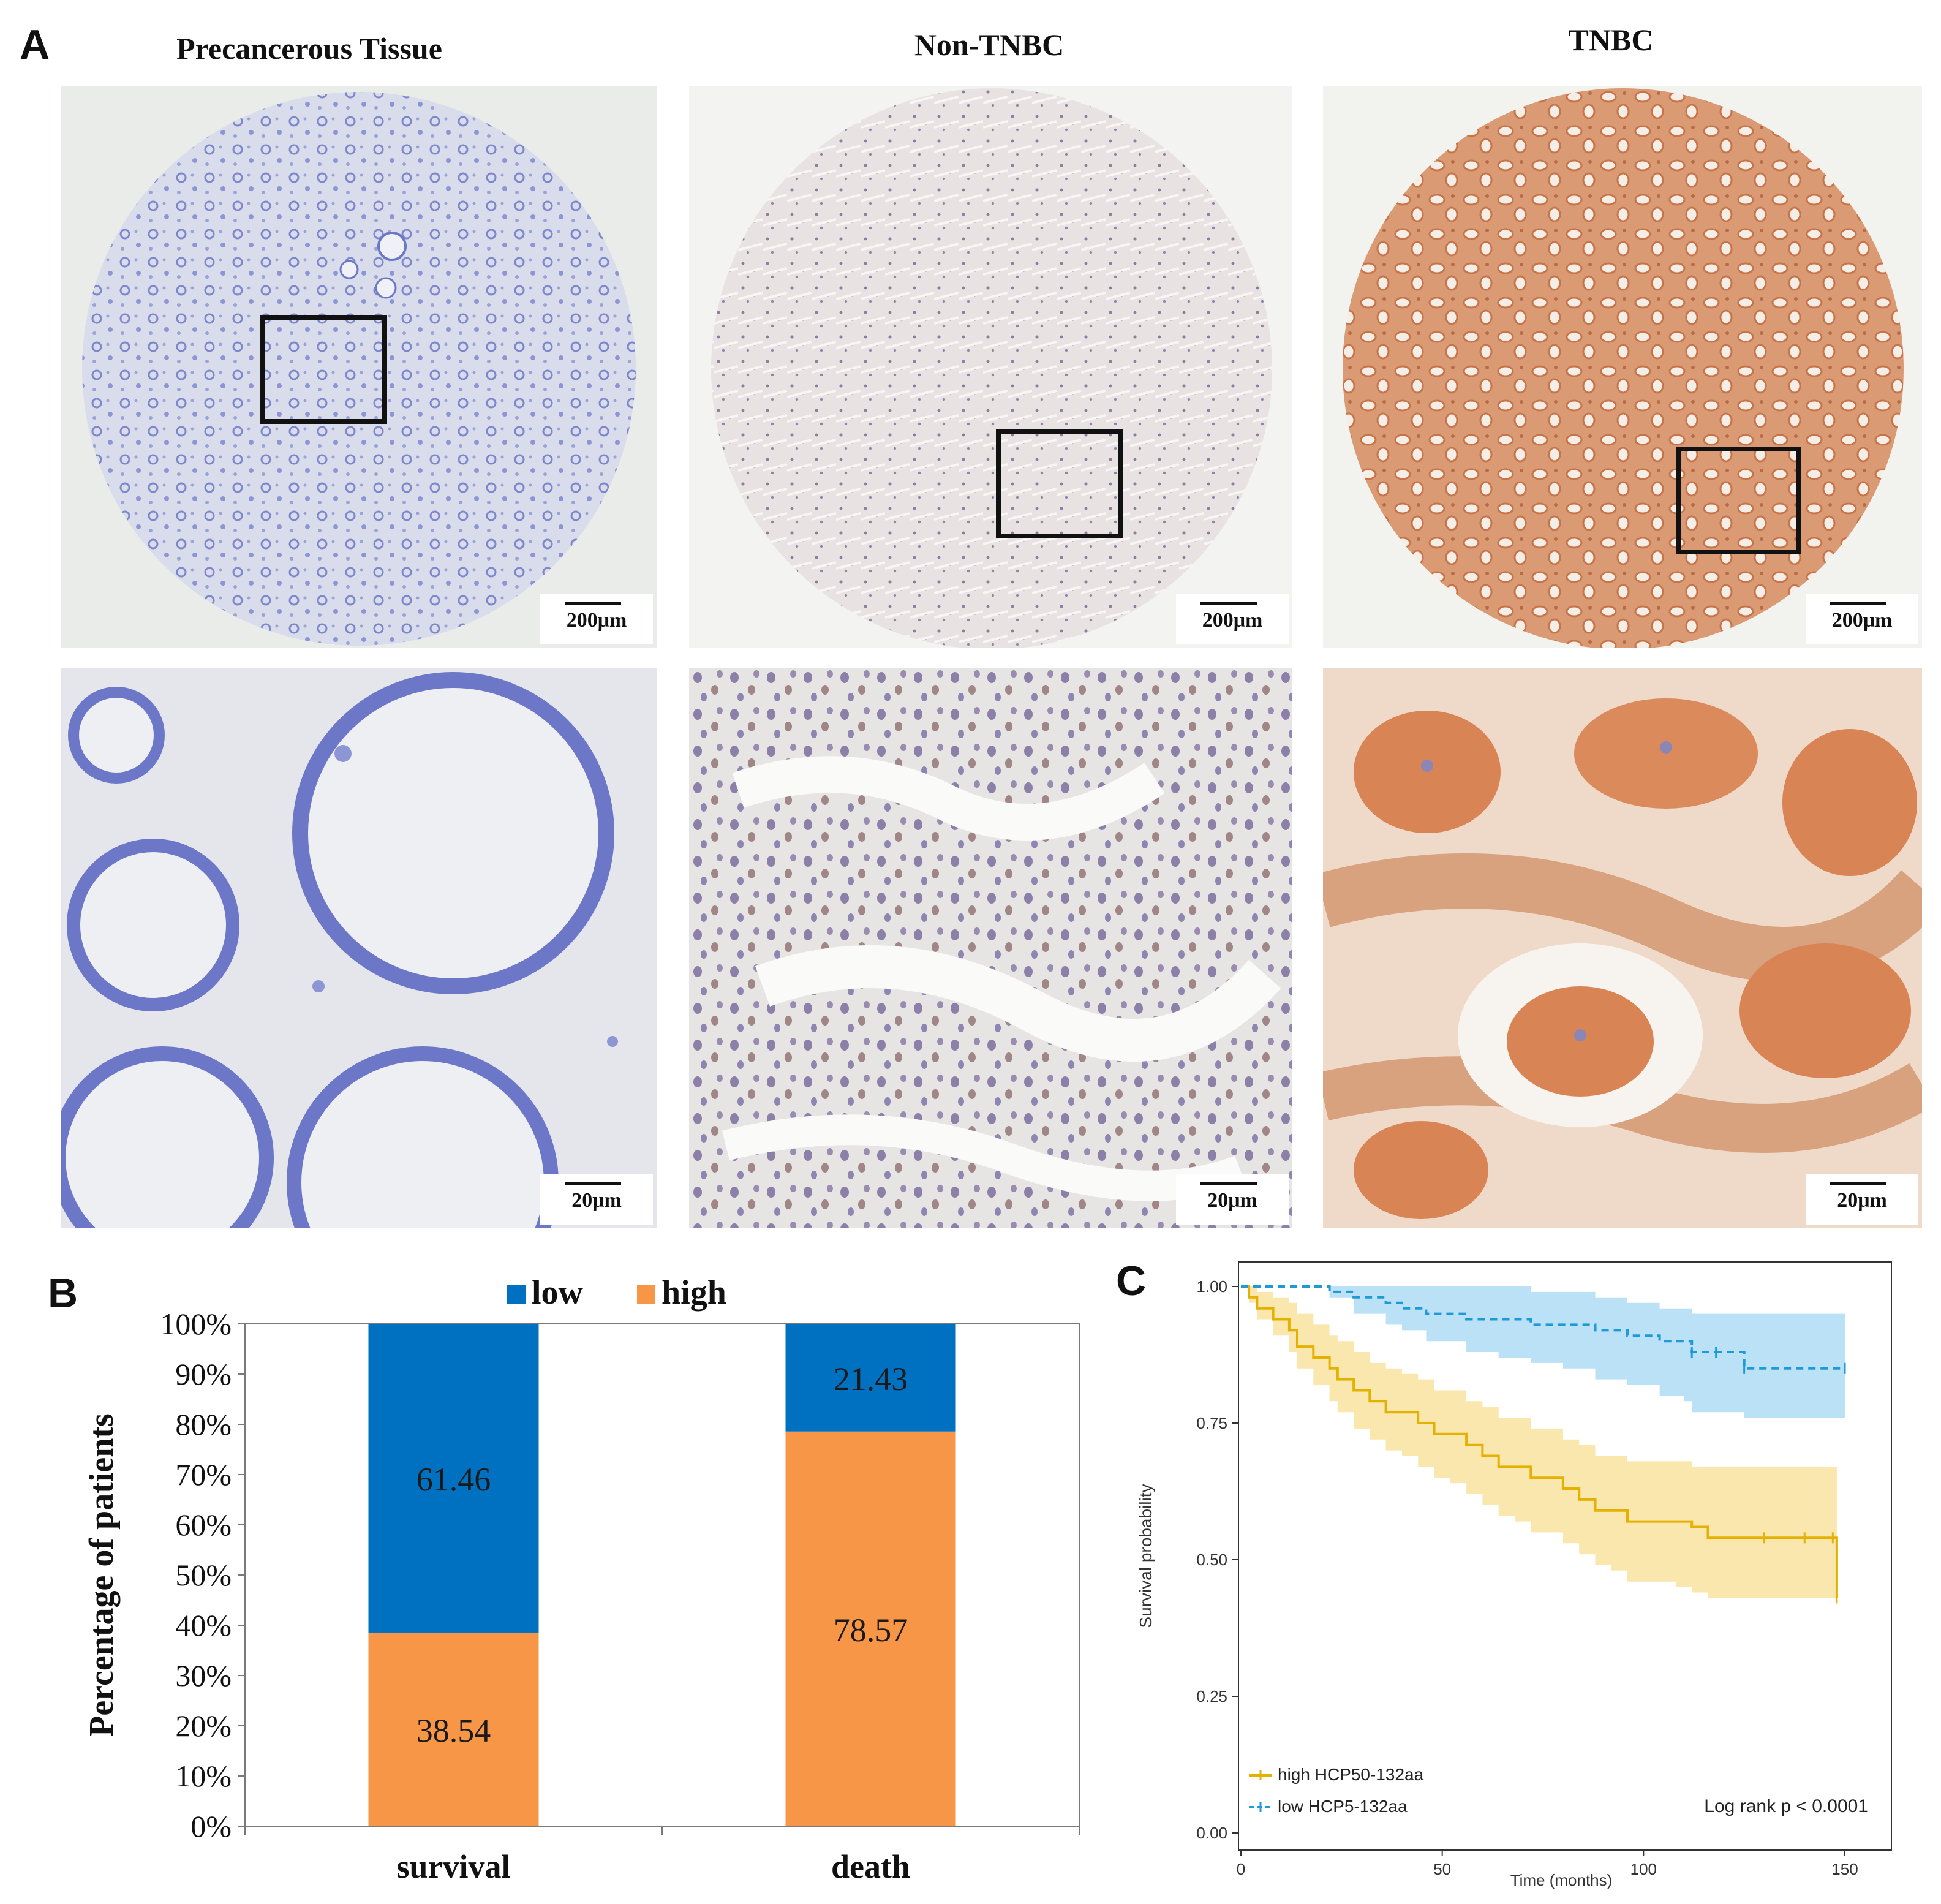  I want to click on panel-a-label: A, so click(35, 44).